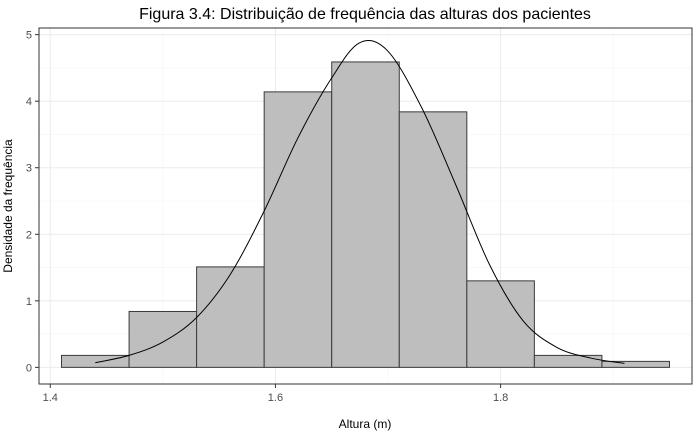  Describe the element at coordinates (365, 424) in the screenshot. I see `x-axis-label: Altura (m)` at that location.